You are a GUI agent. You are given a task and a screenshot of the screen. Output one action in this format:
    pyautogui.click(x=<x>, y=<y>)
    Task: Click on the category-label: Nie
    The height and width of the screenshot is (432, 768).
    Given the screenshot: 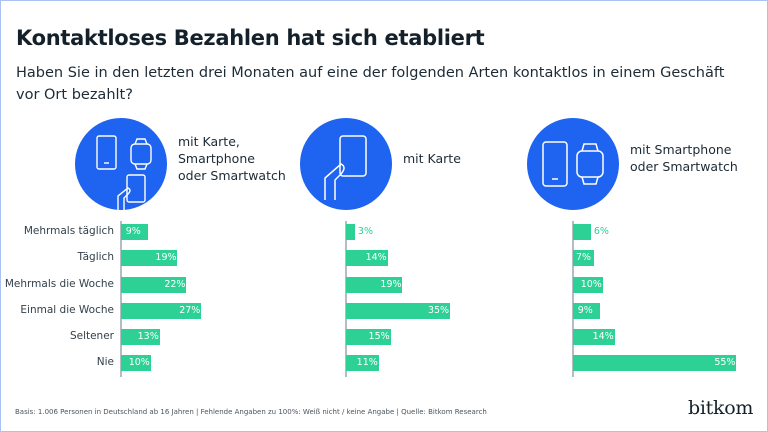 What is the action you would take?
    pyautogui.click(x=105, y=362)
    